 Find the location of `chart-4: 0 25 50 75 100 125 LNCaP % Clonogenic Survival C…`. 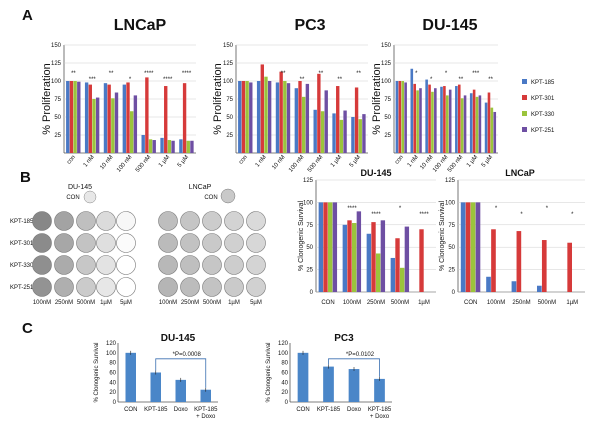

chart-4: 0 25 50 75 100 125 LNCaP % Clonogenic Survival C… is located at coordinates (512, 237).